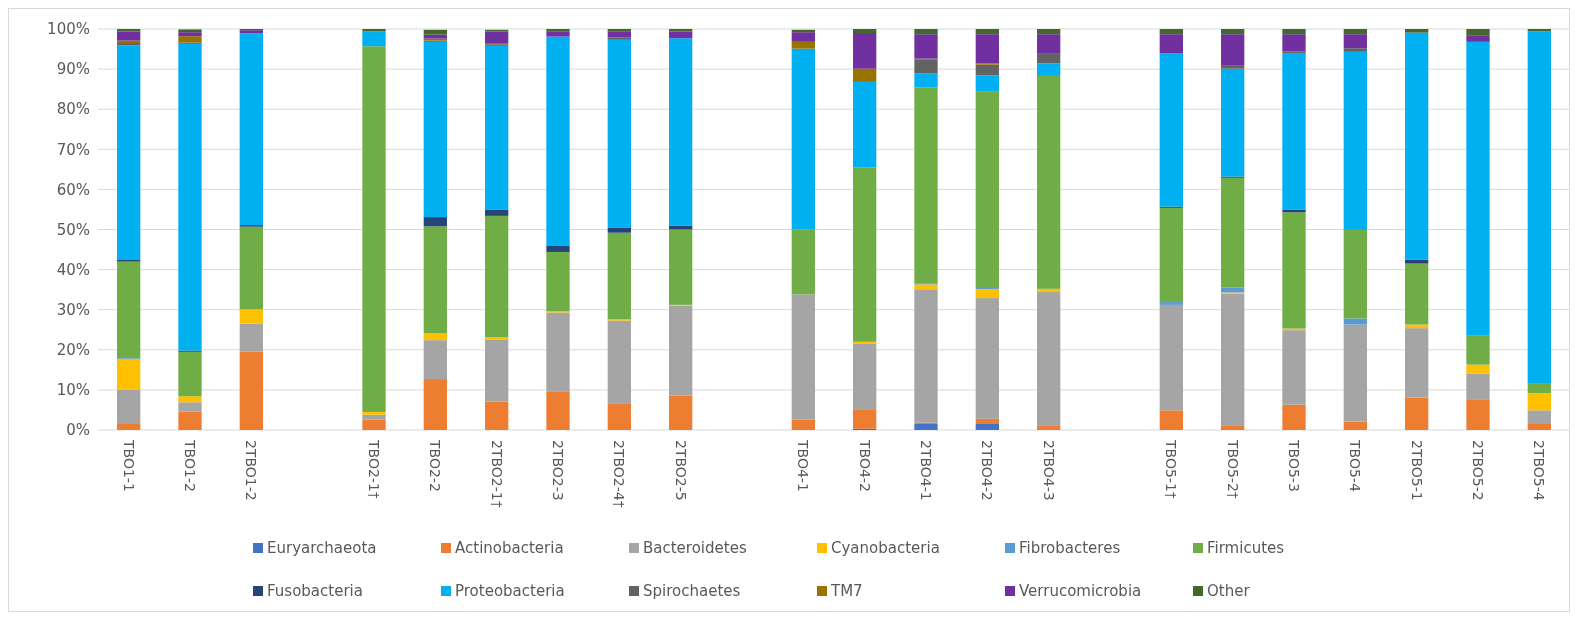 The height and width of the screenshot is (620, 1578). I want to click on x-tick-label: TBO4-1, so click(803, 465).